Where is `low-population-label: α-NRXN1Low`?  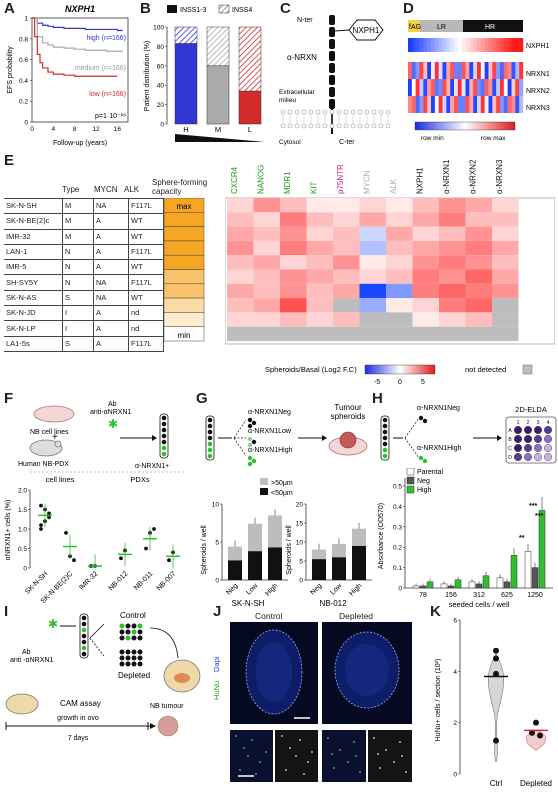 low-population-label: α-NRXN1Low is located at coordinates (270, 431).